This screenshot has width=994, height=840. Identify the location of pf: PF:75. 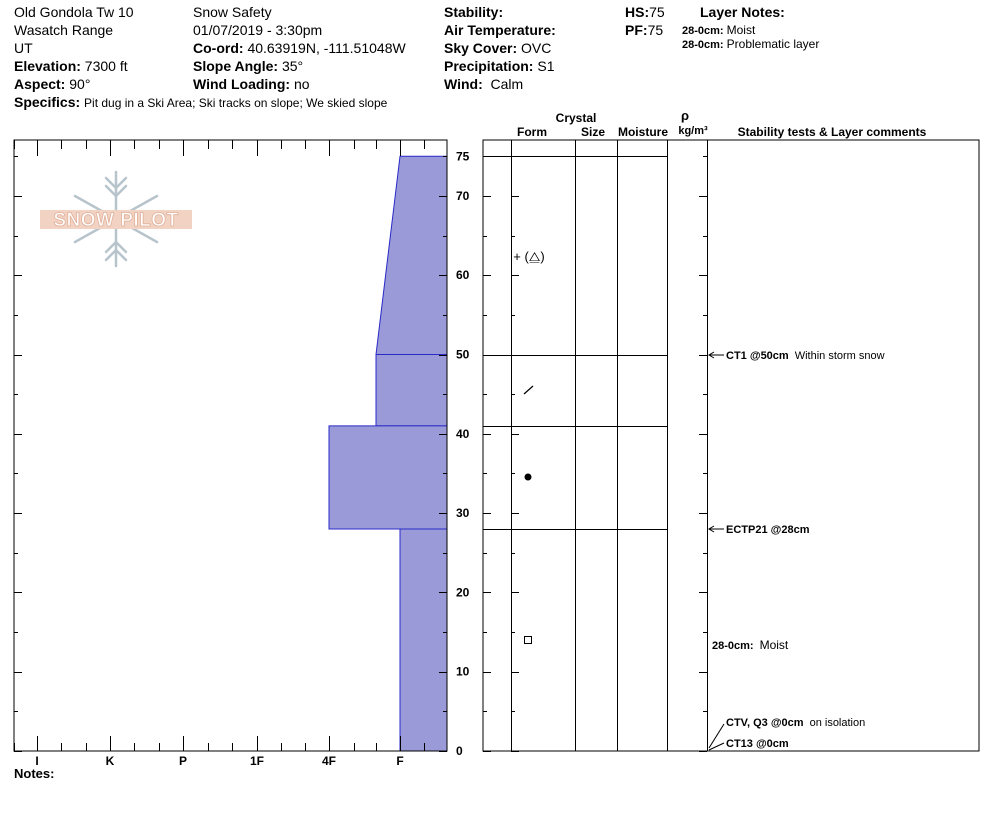
(644, 30).